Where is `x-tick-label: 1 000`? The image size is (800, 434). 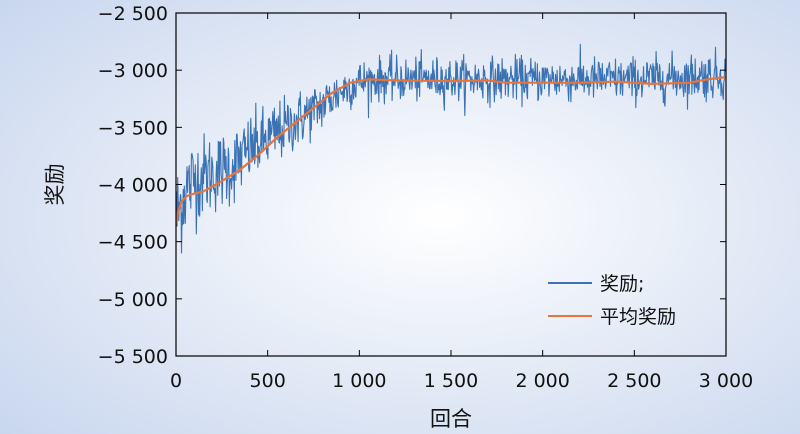 x-tick-label: 1 000 is located at coordinates (359, 381).